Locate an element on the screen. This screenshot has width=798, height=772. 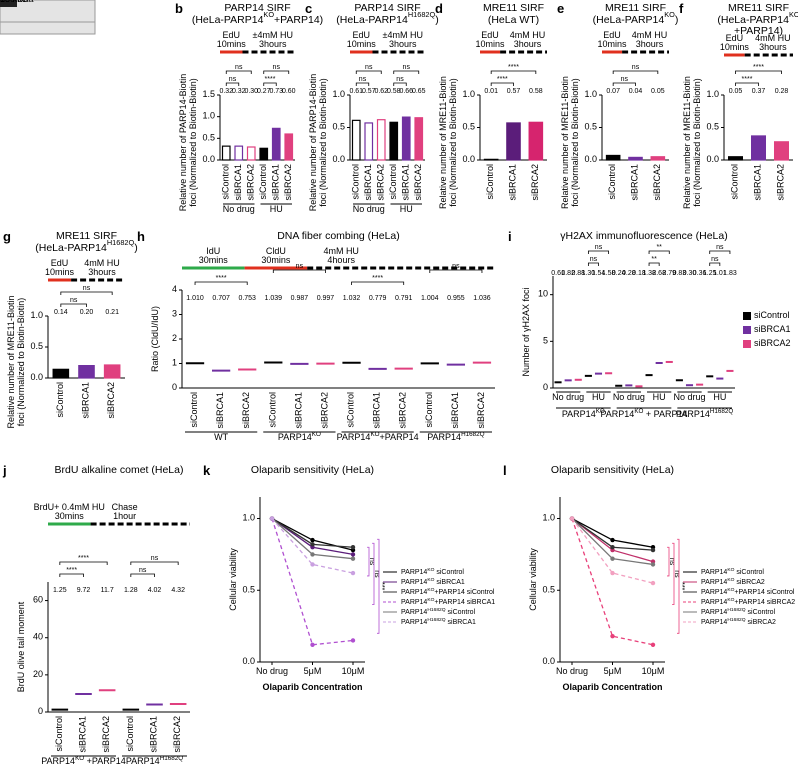
protocol-duration: 10mins is located at coordinates (60, 272).